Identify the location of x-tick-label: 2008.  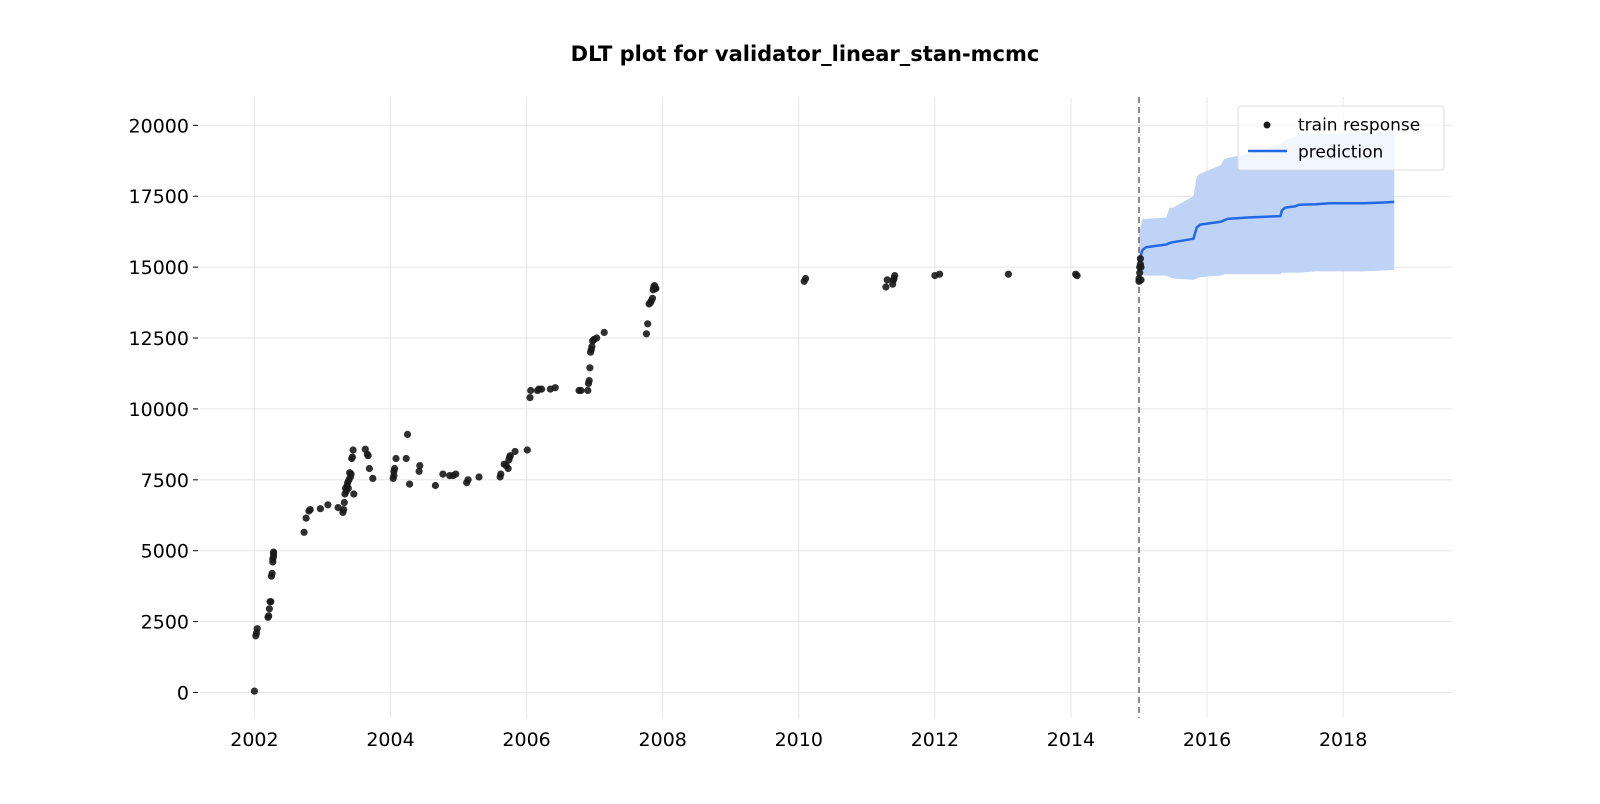
(663, 740).